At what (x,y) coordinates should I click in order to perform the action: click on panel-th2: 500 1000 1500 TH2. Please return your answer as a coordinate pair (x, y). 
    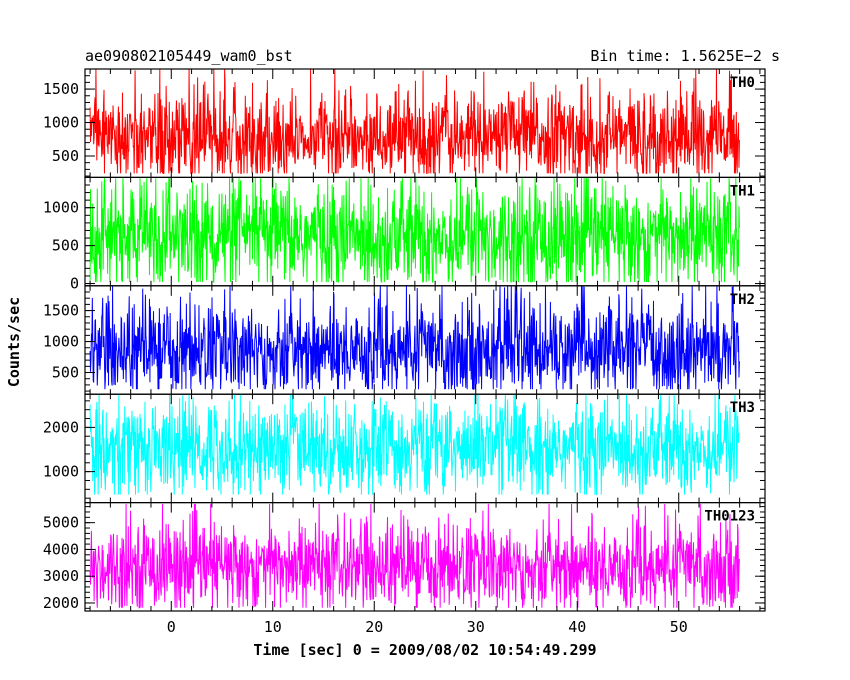
    Looking at the image, I should click on (404, 340).